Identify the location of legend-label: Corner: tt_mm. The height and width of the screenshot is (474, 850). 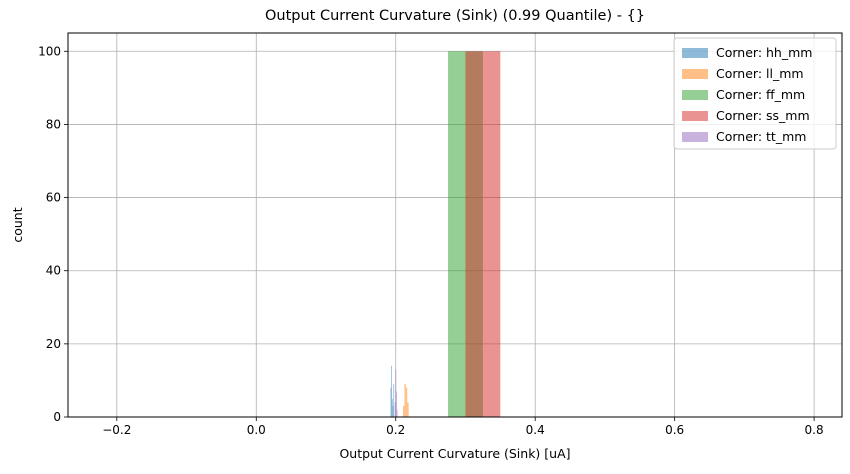
(761, 136).